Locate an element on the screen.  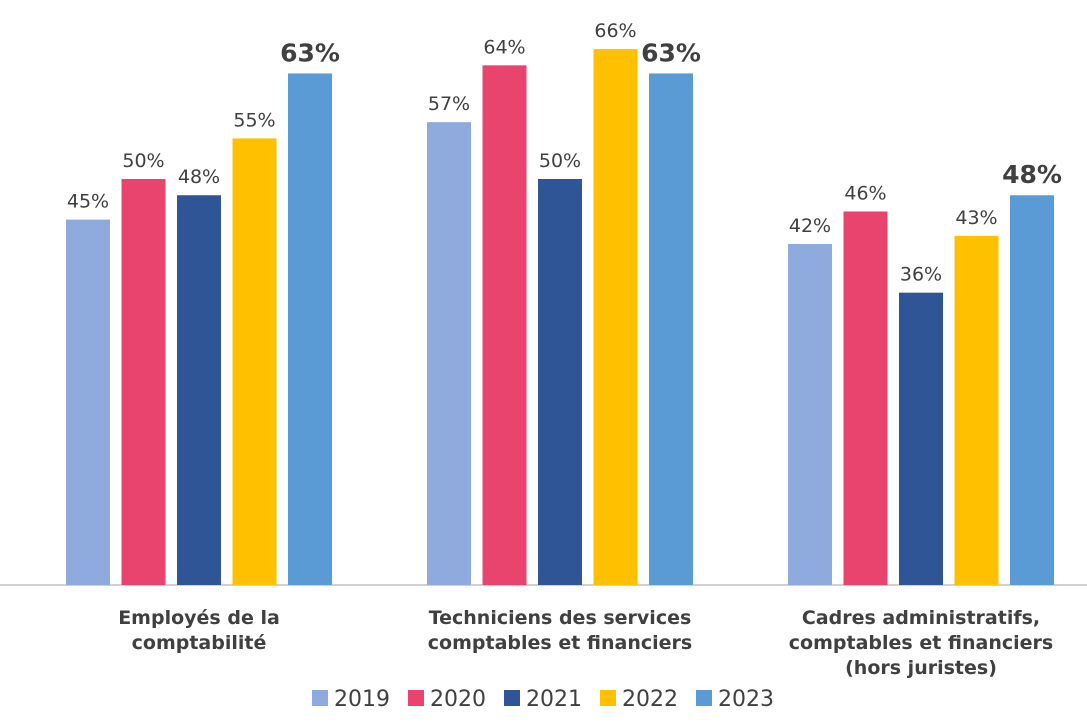
legend-label: 2020 is located at coordinates (458, 699).